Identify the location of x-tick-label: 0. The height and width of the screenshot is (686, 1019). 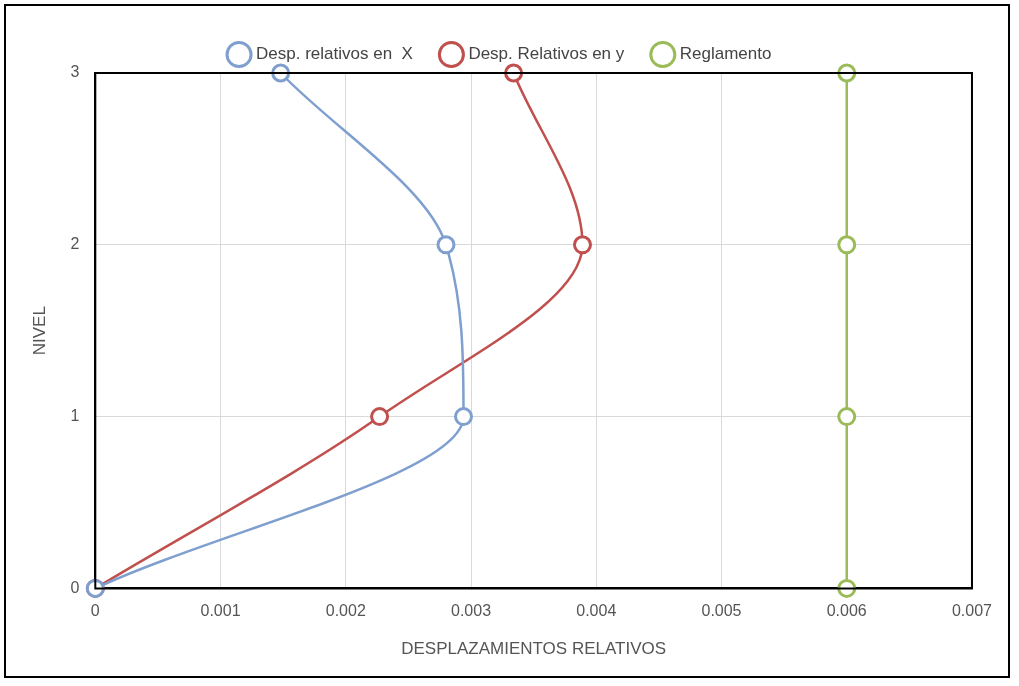
(95, 611).